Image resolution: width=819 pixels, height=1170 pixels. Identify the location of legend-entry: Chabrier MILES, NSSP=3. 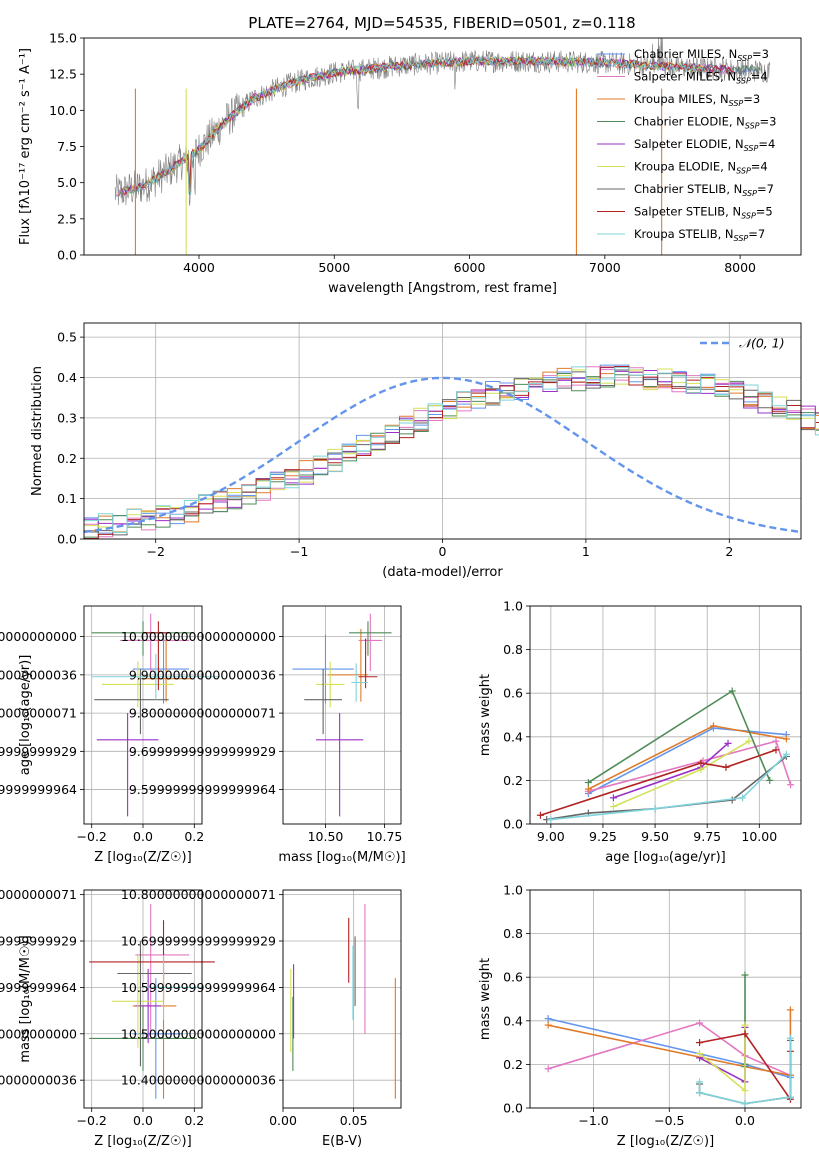
(701, 55).